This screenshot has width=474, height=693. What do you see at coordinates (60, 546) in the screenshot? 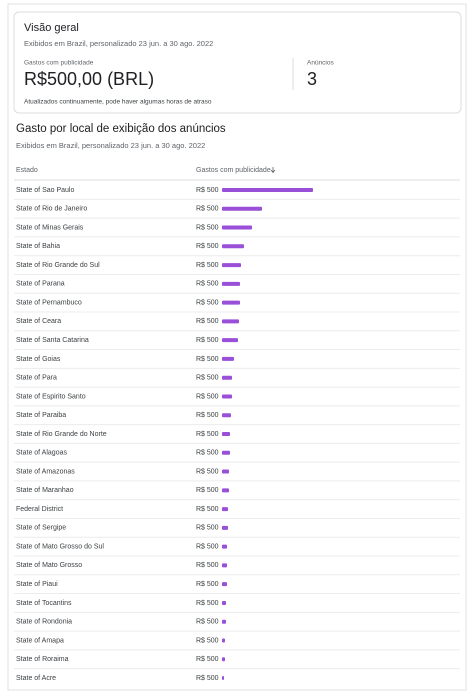
I see `state-name: State of Mato Grosso do Sul` at bounding box center [60, 546].